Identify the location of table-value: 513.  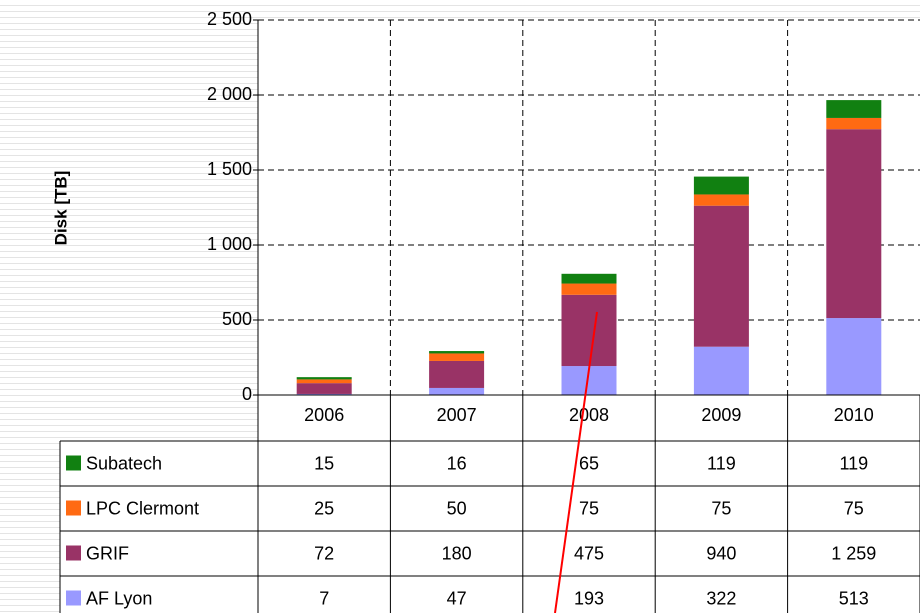
(854, 598).